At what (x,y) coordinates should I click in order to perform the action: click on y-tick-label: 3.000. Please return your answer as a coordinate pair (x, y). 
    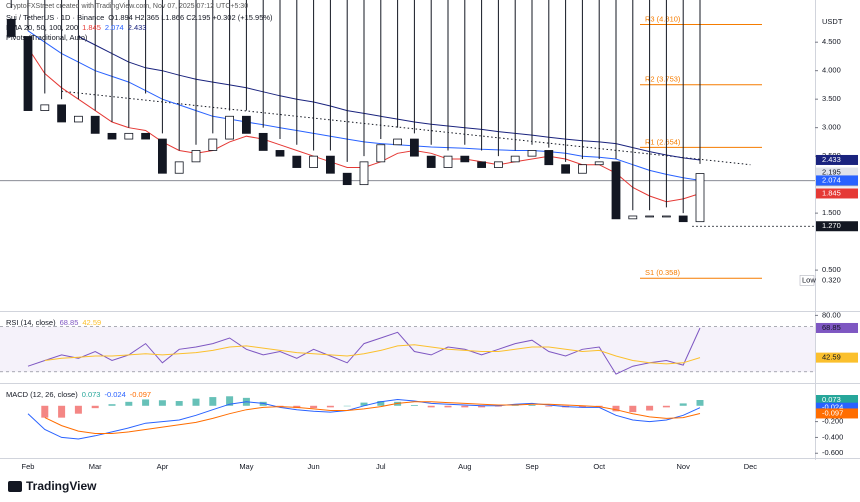
    Looking at the image, I should click on (831, 127).